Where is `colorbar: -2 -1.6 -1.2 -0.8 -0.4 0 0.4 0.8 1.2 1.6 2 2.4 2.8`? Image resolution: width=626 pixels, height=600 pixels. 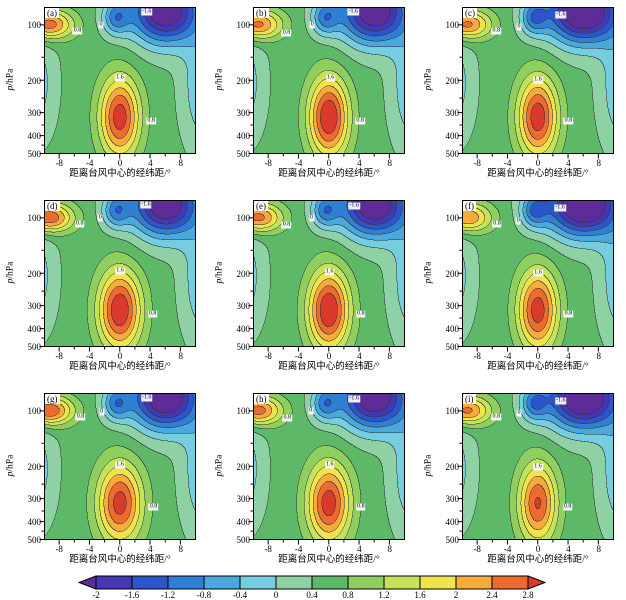
colorbar: -2 -1.6 -1.2 -0.8 -0.4 0 0.4 0.8 1.2 1.6 2 2.4 2.8 is located at coordinates (313, 586).